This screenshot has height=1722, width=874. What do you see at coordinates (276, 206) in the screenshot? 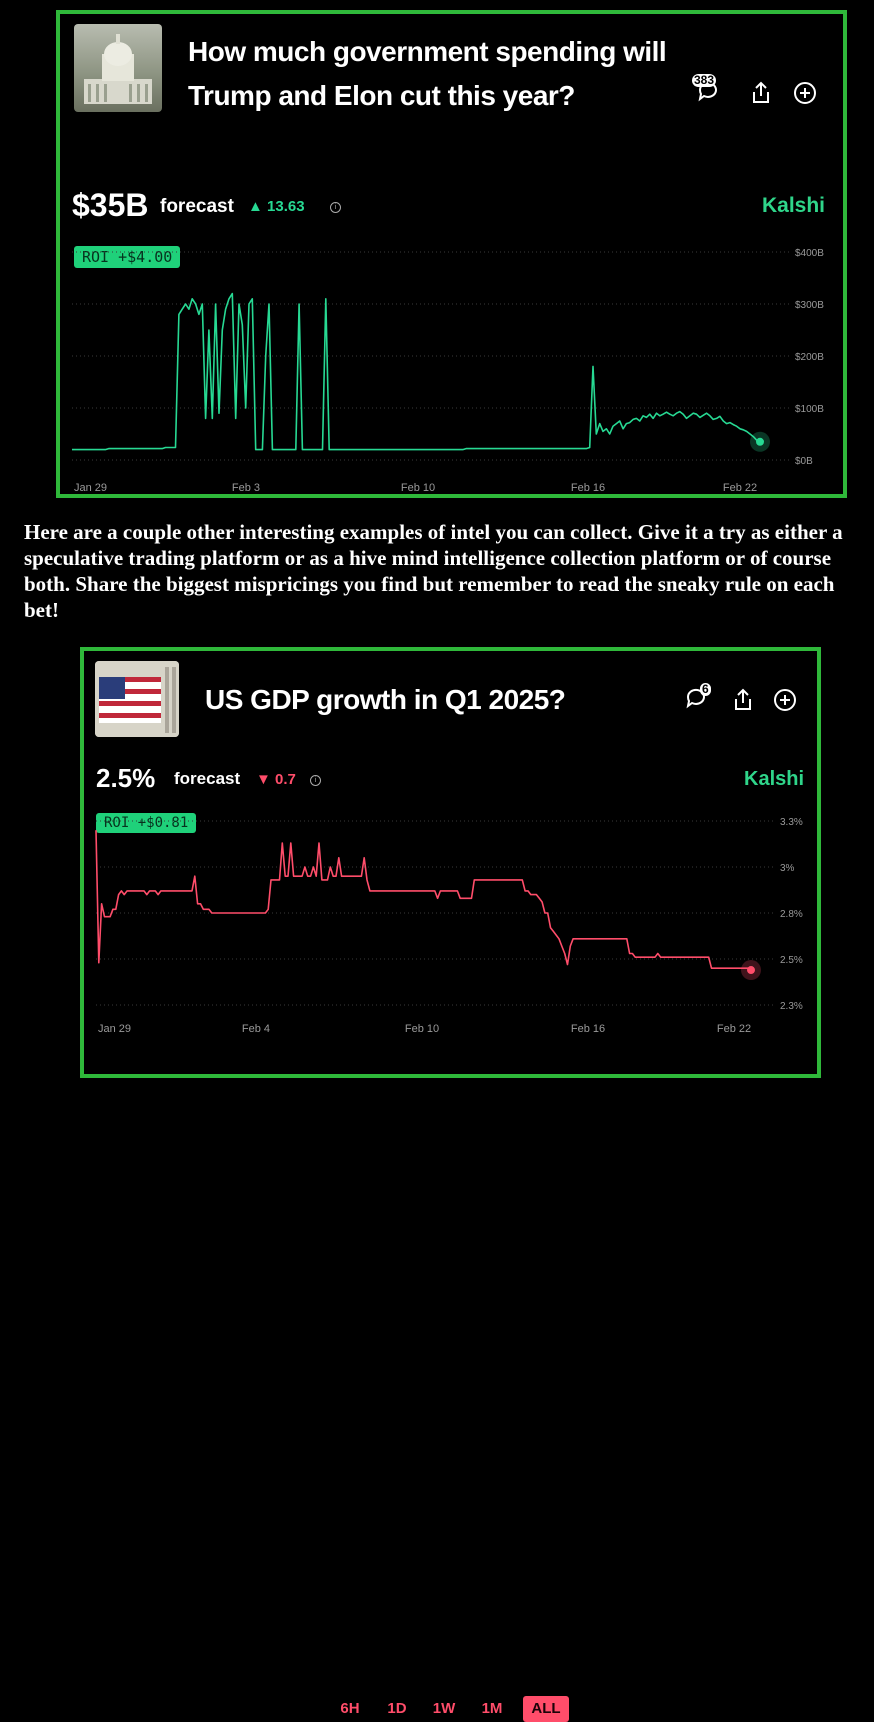
I see `forecast-change: ▲ 13.63` at bounding box center [276, 206].